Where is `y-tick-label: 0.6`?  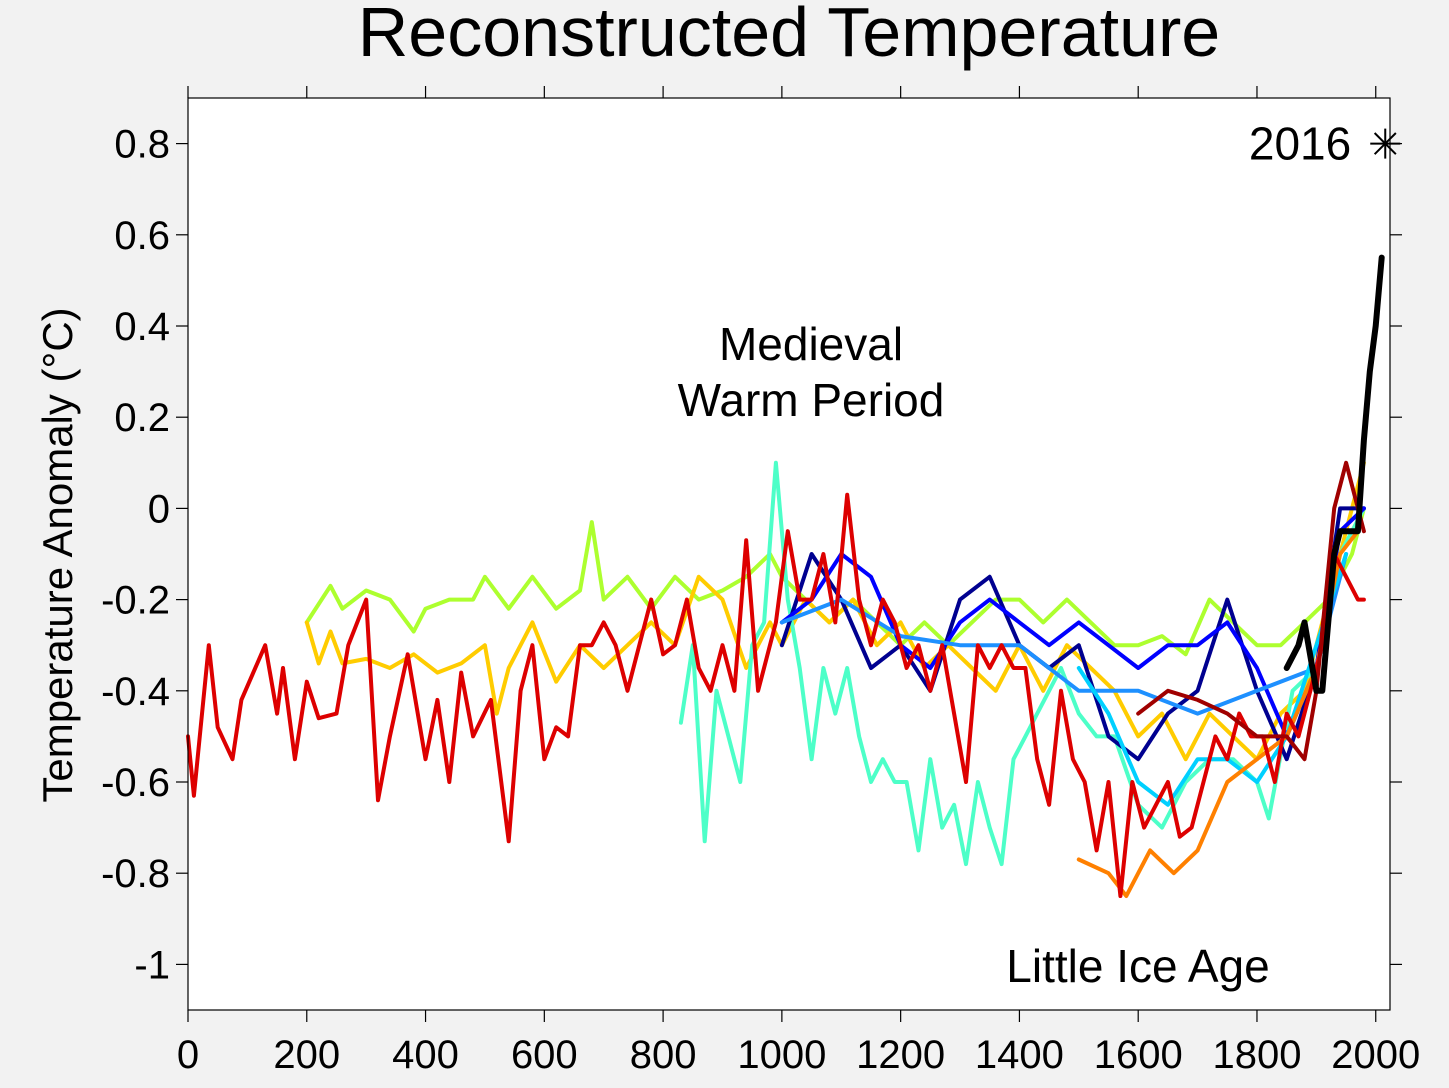
y-tick-label: 0.6 is located at coordinates (142, 236).